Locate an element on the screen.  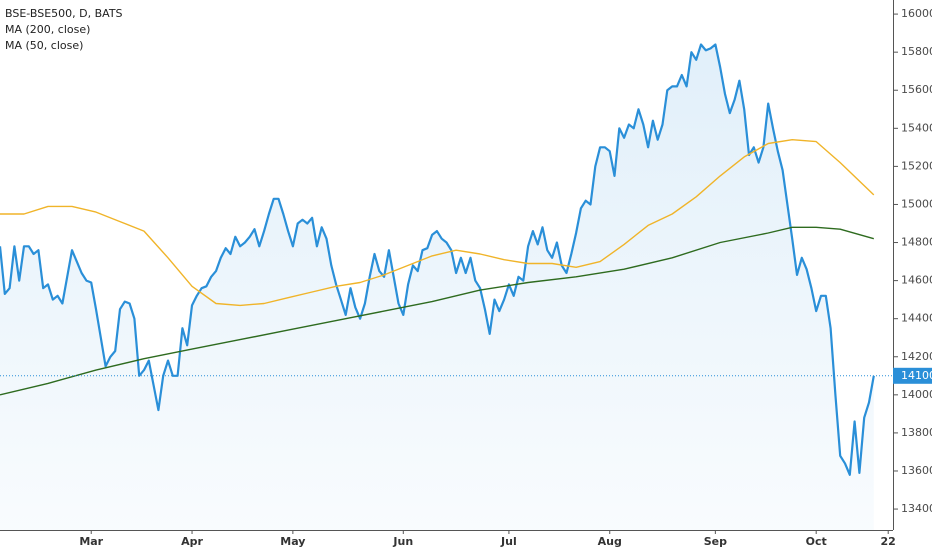
y-tick-label: 13600 is located at coordinates (916, 470).